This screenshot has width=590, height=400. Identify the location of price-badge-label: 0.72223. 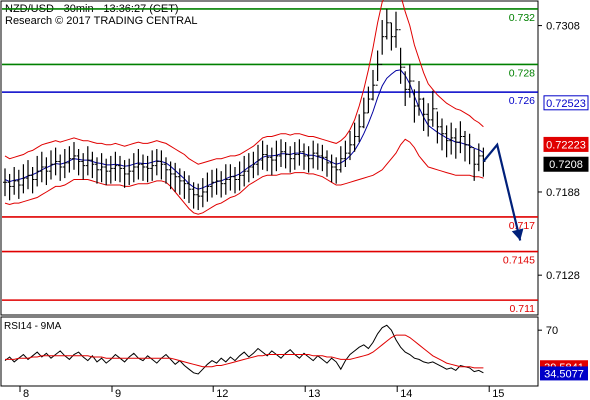
(566, 145).